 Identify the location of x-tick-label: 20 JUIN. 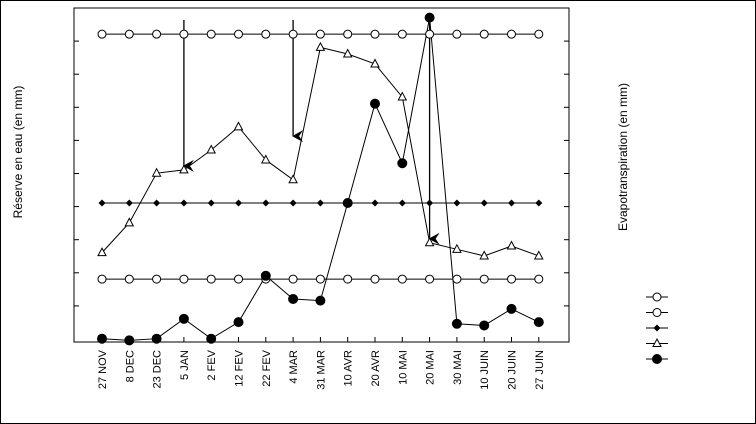
(513, 370).